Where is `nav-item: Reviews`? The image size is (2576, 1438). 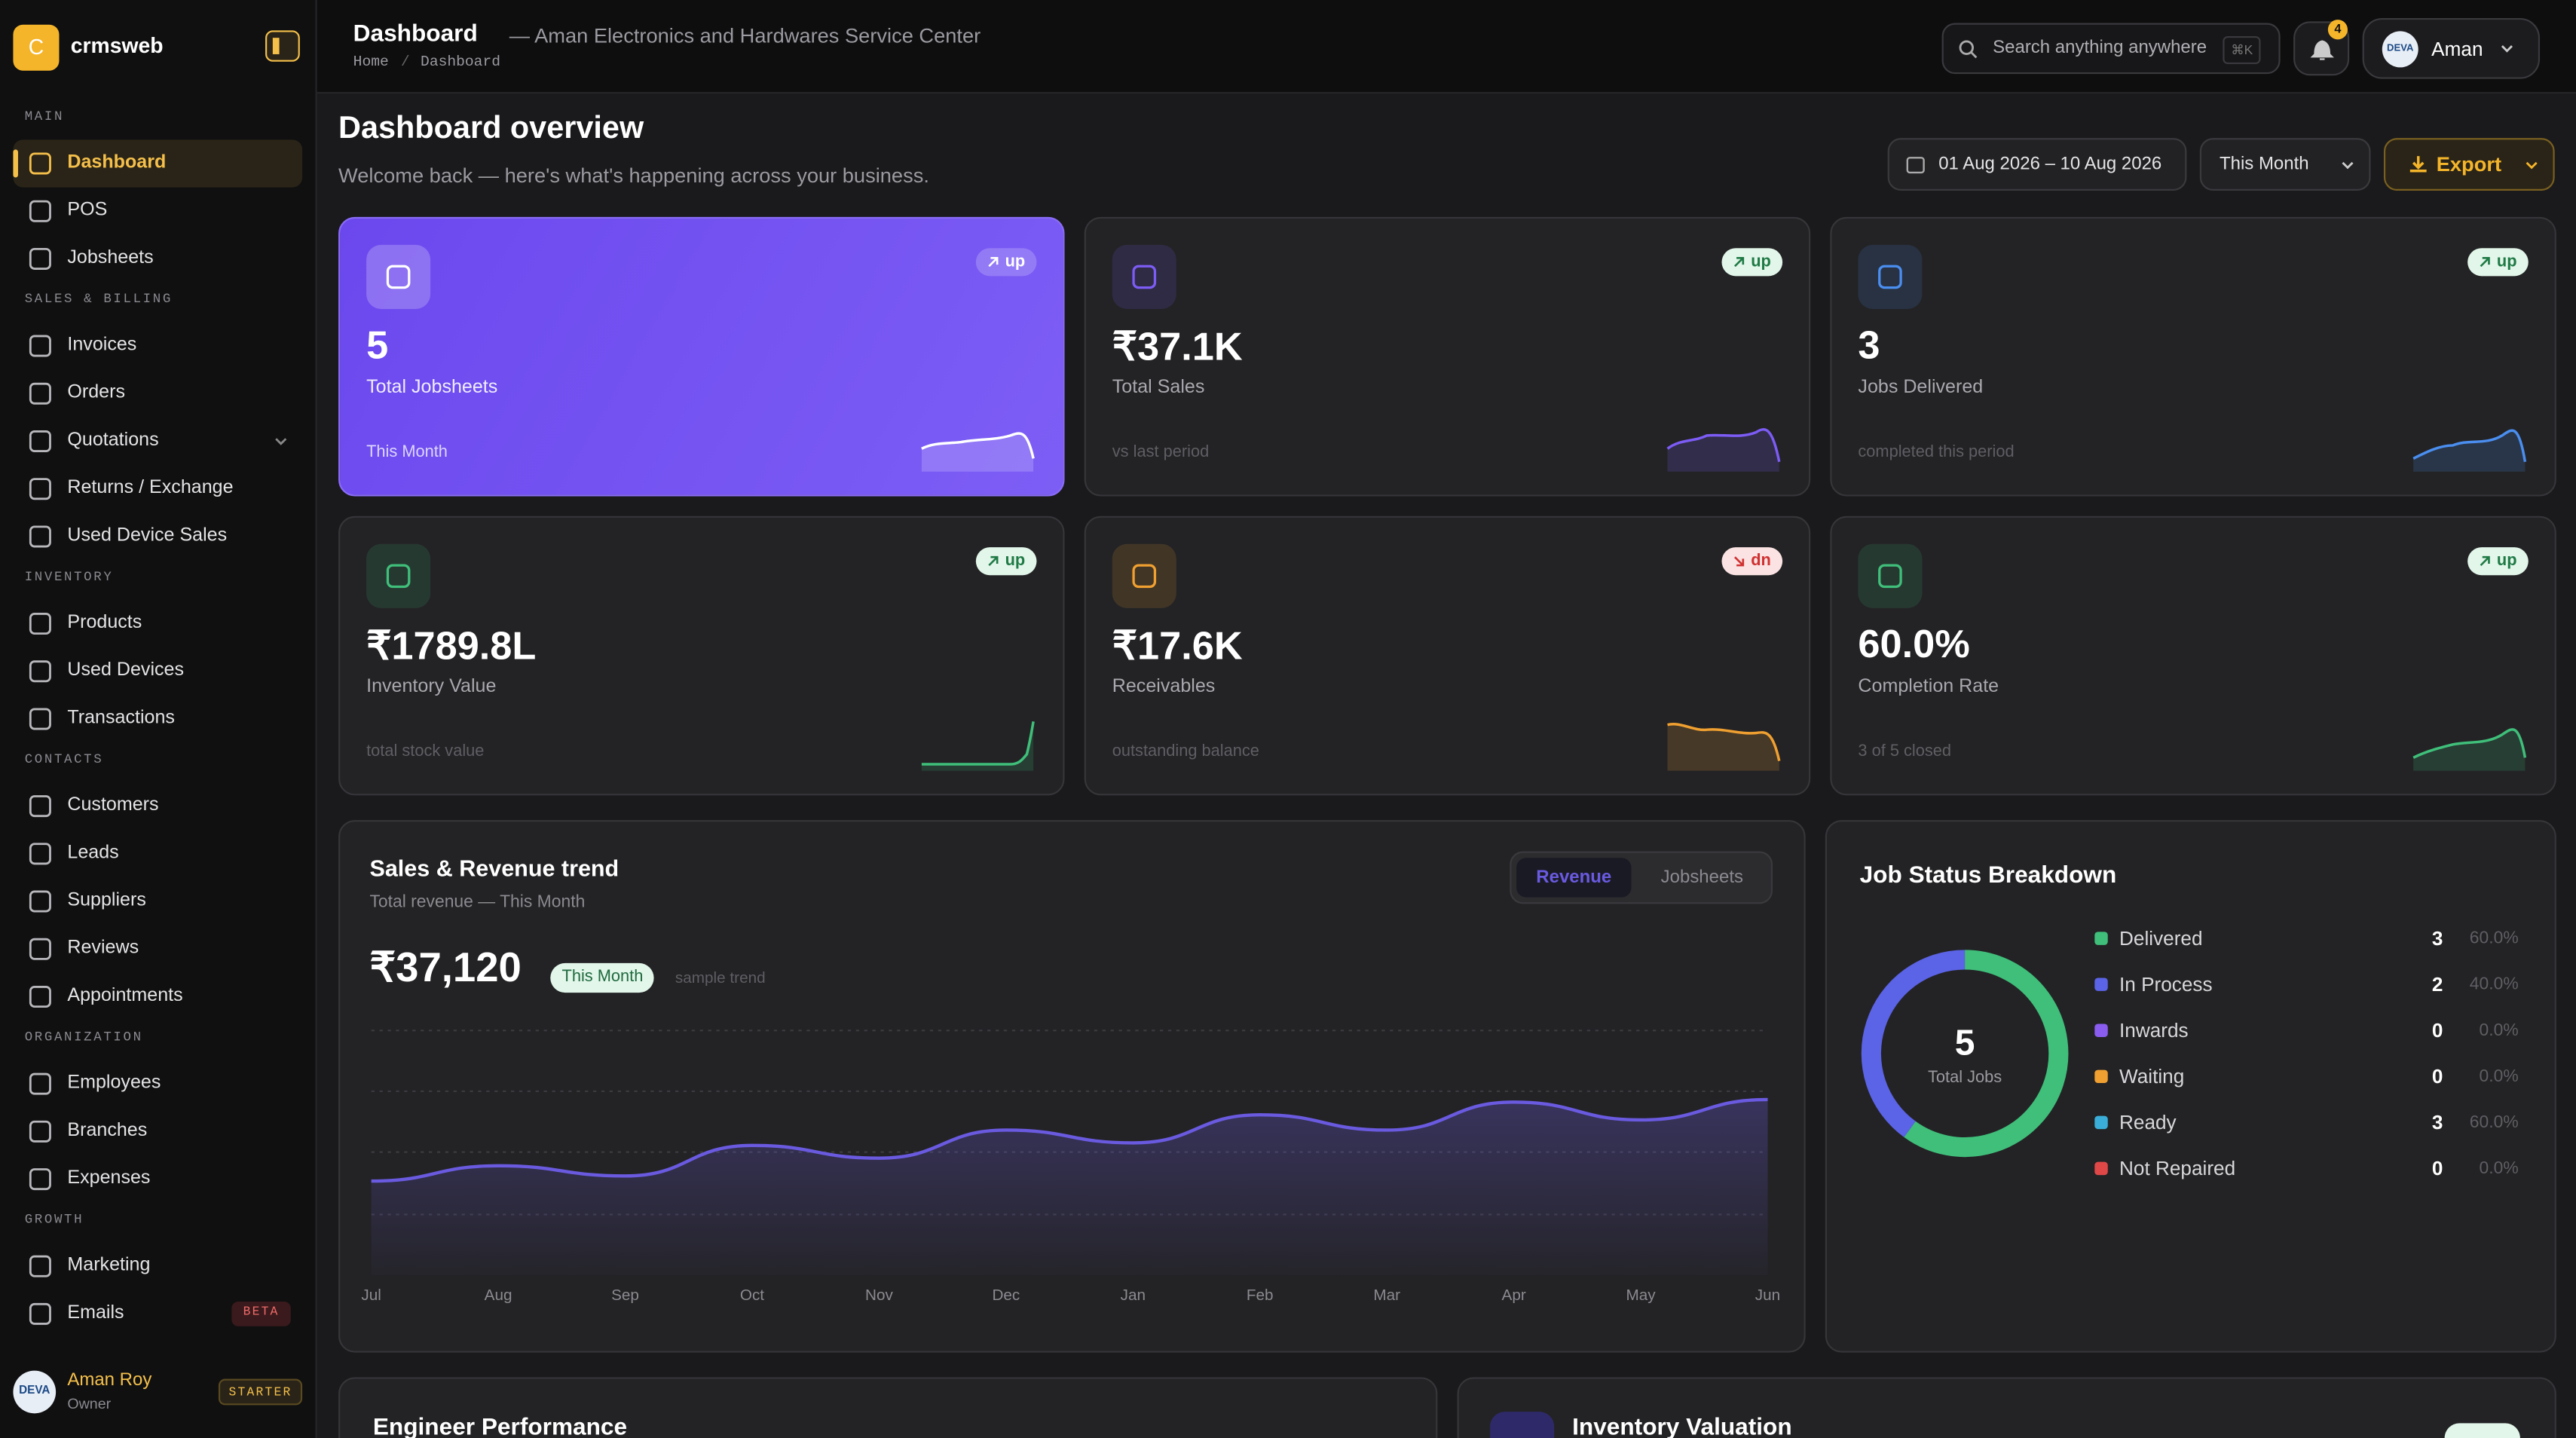
nav-item: Reviews is located at coordinates (158, 949).